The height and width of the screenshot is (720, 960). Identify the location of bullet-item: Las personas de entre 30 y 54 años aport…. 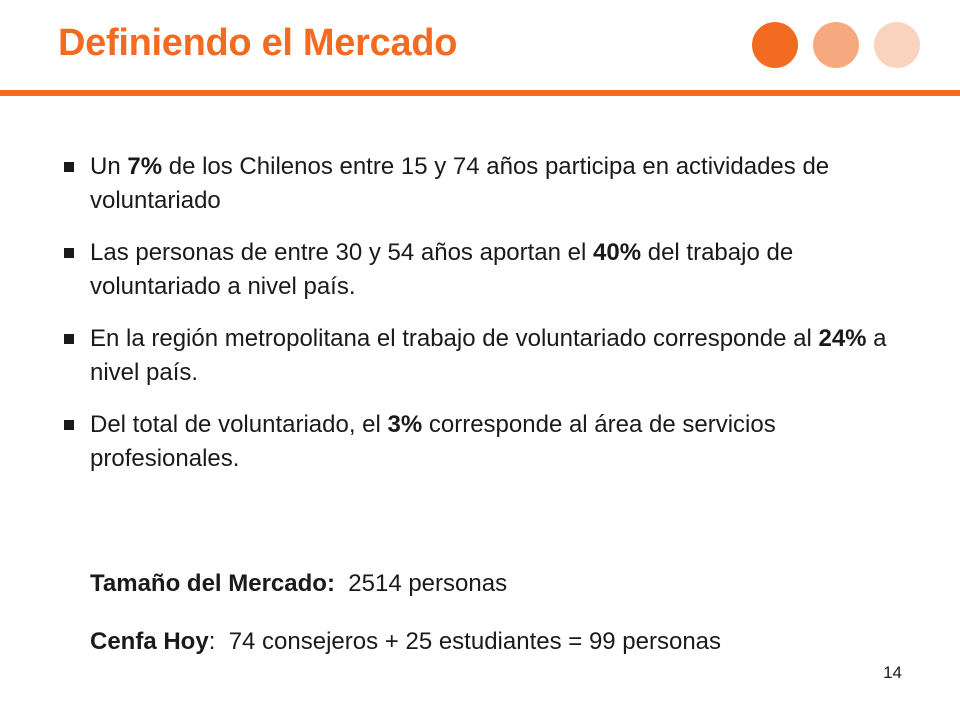
(490, 270).